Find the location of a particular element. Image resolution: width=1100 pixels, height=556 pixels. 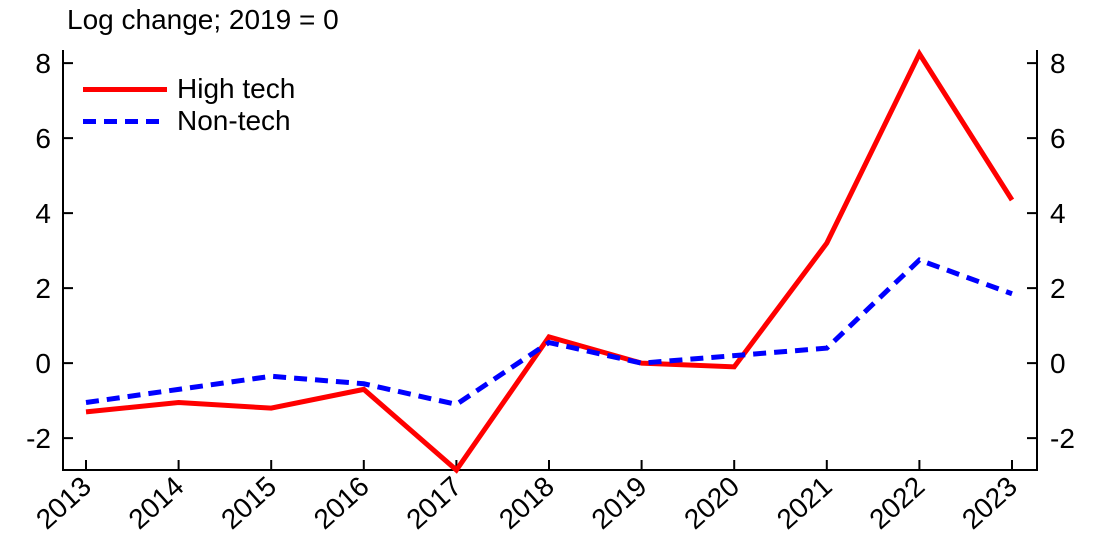

x-tick-label: 2016 is located at coordinates (341, 502).